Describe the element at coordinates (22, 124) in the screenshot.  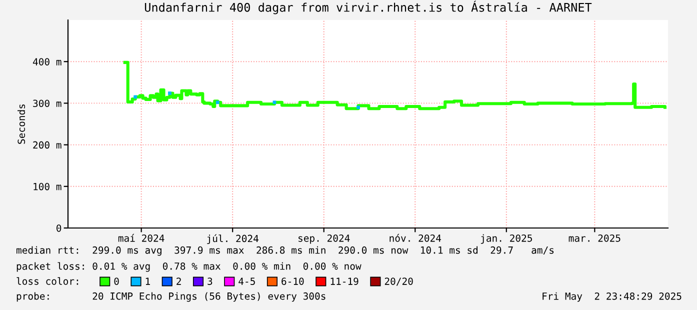
I see `y-axis-title: Seconds` at that location.